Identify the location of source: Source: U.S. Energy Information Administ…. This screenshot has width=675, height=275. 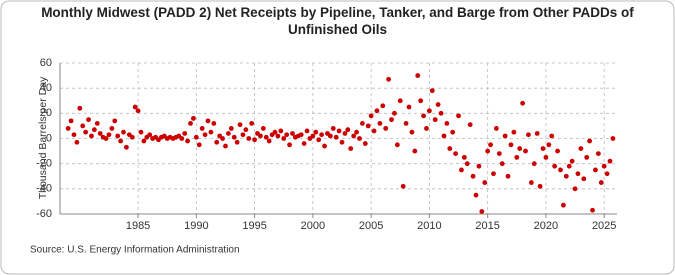
(135, 250).